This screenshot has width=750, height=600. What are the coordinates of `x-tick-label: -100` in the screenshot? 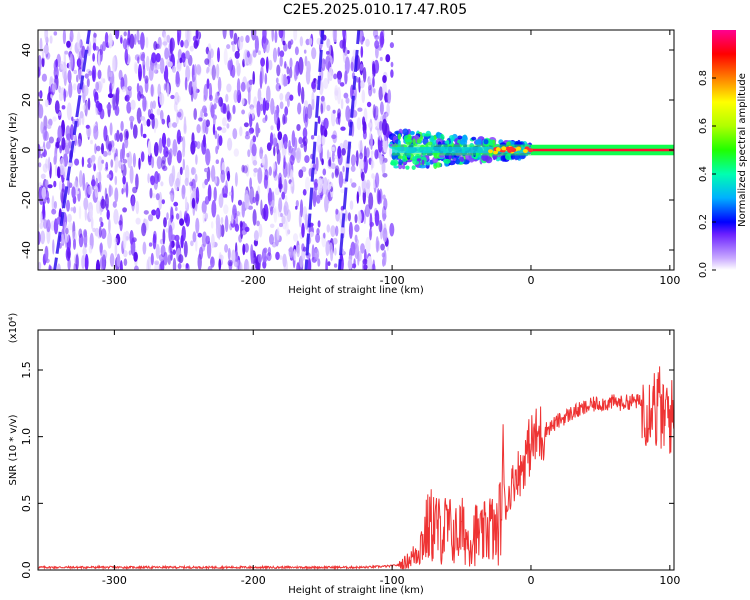 It's located at (392, 280).